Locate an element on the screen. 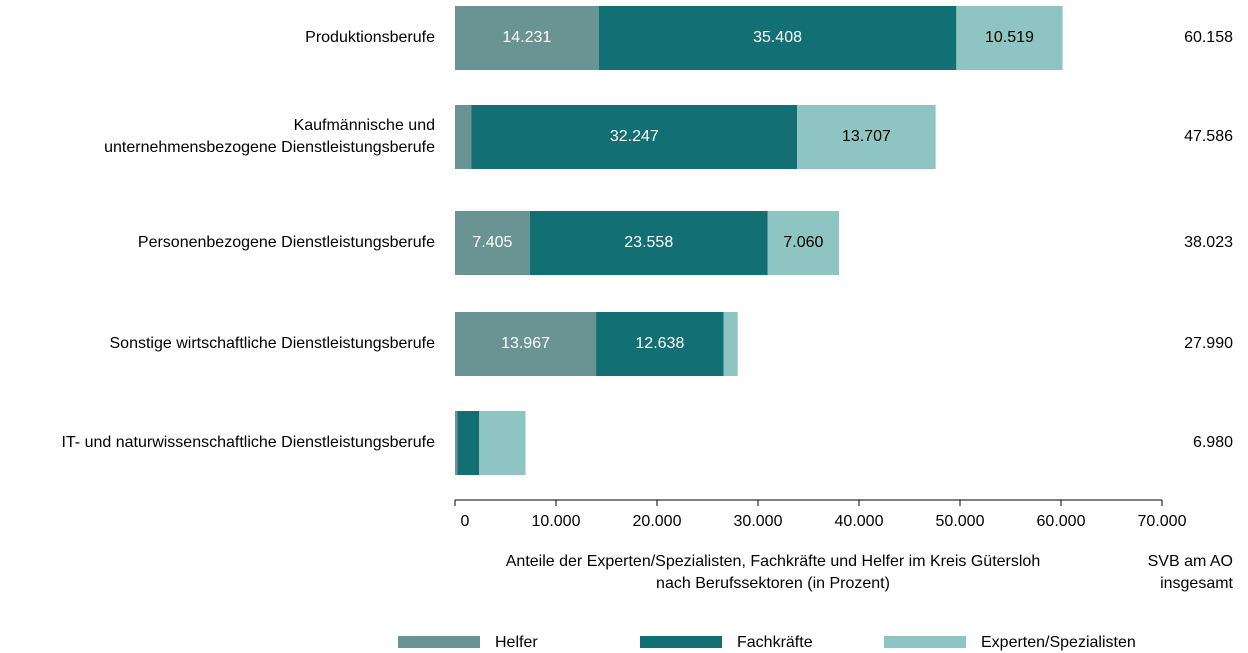 Image resolution: width=1248 pixels, height=653 pixels. legend-label: Fachkräfte is located at coordinates (775, 642).